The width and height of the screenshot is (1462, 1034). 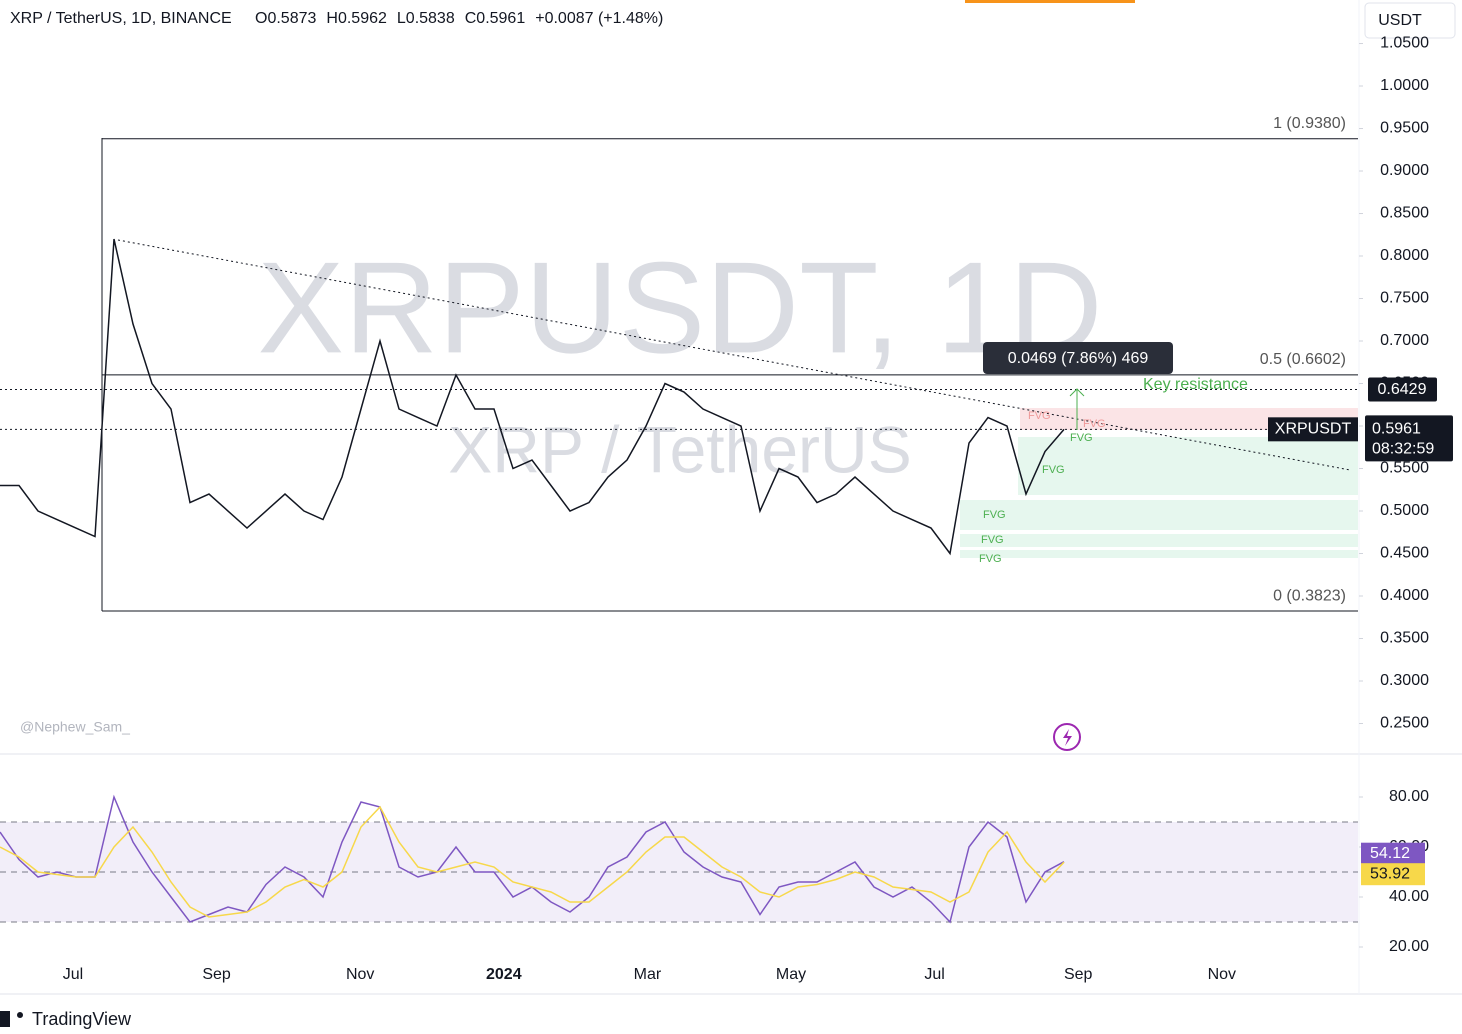 What do you see at coordinates (648, 974) in the screenshot?
I see `x-tick-label: Mar` at bounding box center [648, 974].